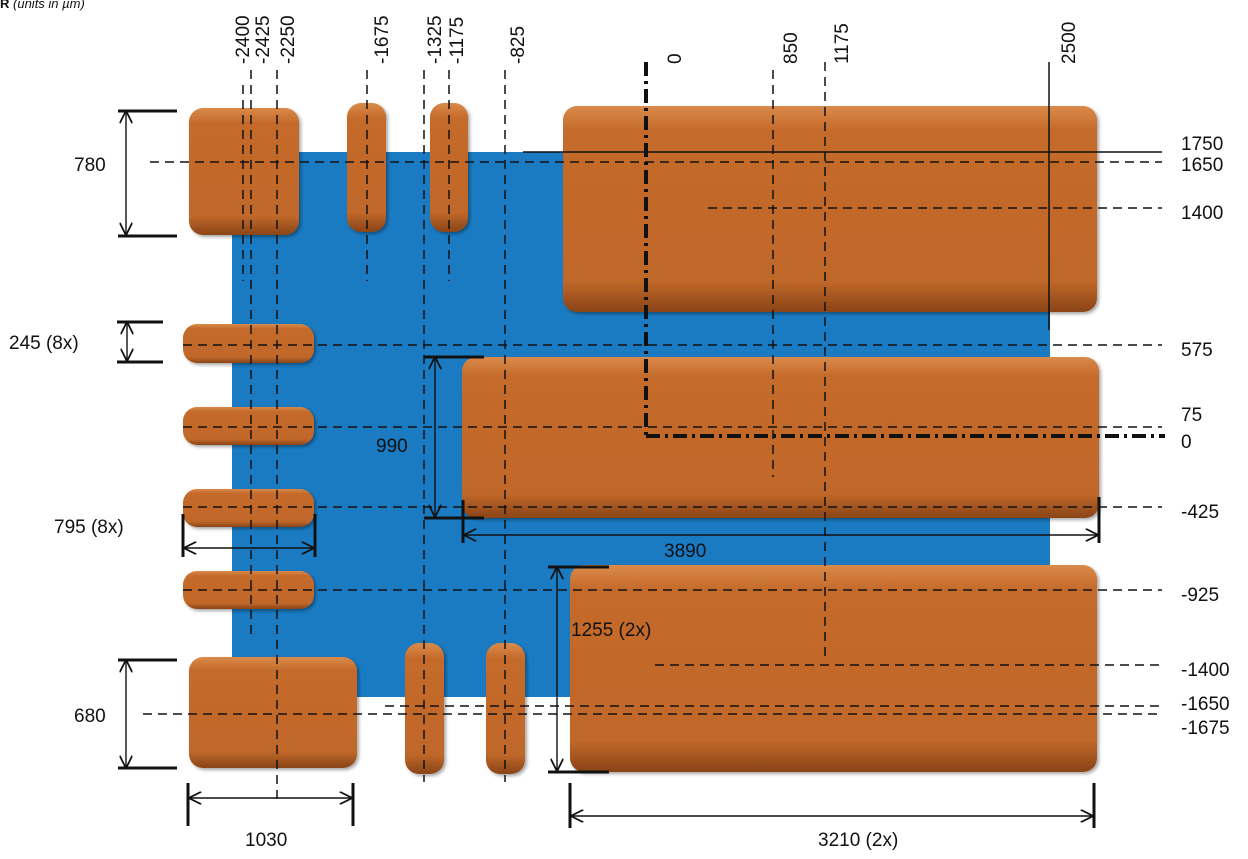 The width and height of the screenshot is (1248, 859). Describe the element at coordinates (1202, 144) in the screenshot. I see `right-label: 1750` at that location.